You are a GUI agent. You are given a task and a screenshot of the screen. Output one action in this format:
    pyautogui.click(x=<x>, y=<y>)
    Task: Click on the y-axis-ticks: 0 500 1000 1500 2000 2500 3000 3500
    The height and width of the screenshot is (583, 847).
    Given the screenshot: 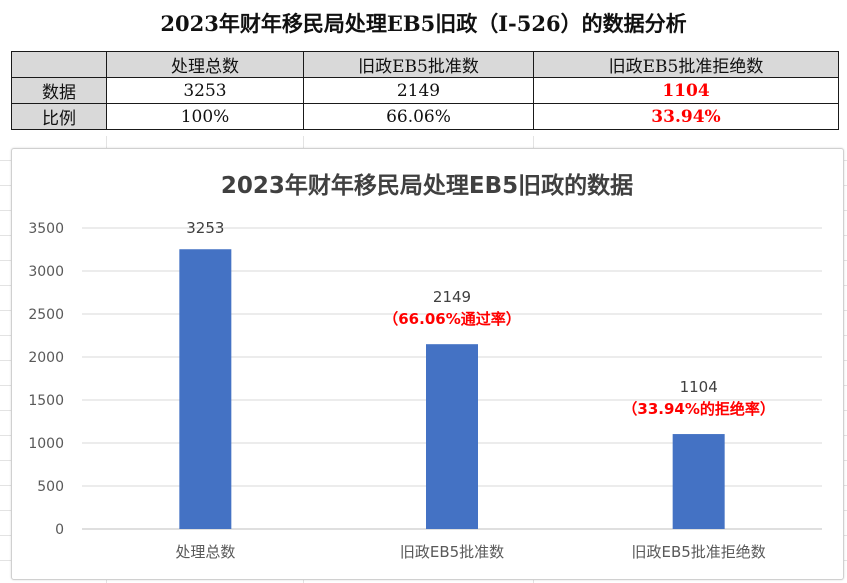 What is the action you would take?
    pyautogui.click(x=46, y=379)
    